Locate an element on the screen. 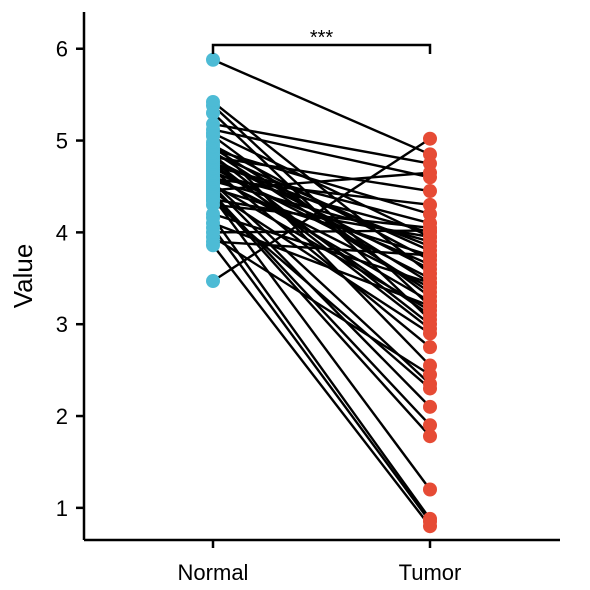 The image size is (590, 590). normal-points is located at coordinates (213, 170).